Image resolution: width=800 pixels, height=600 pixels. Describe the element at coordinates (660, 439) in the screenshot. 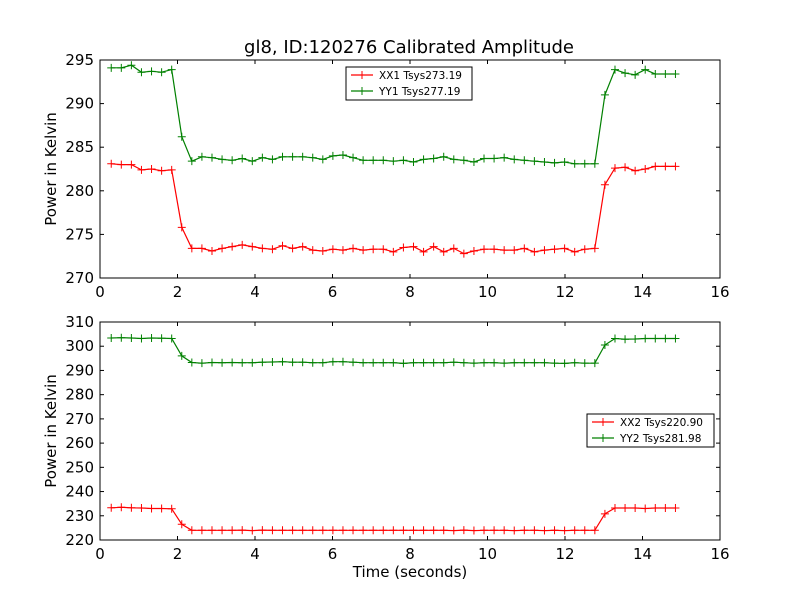

I see `legend-label: YY2 Tsys281.98` at that location.